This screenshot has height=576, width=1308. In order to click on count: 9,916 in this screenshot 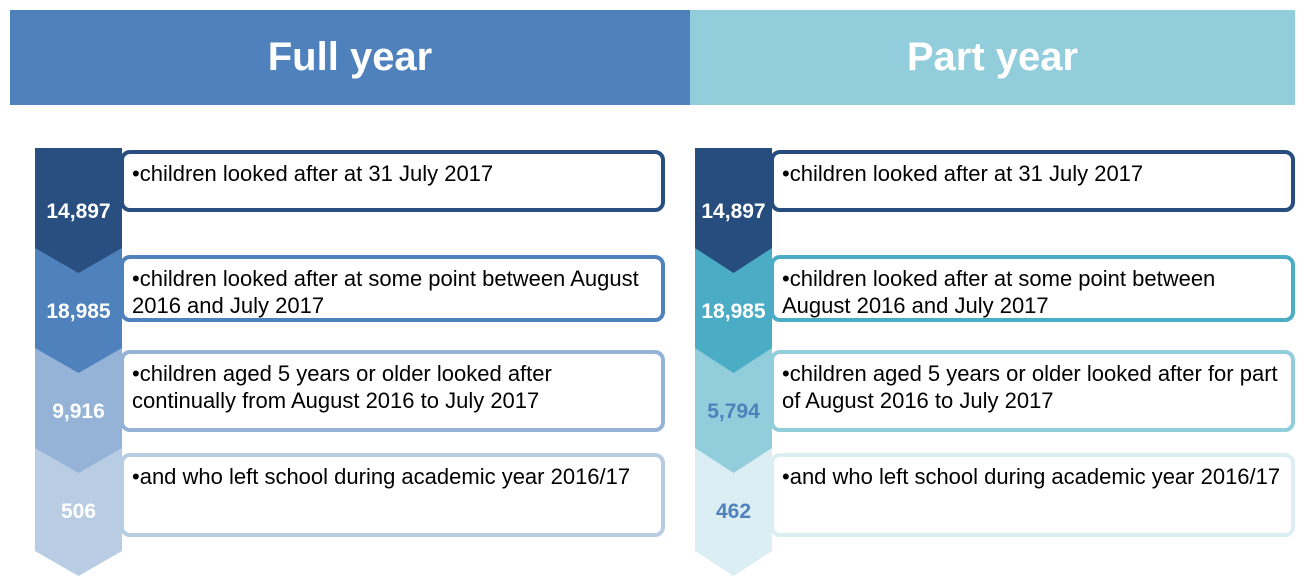, I will do `click(78, 411)`.